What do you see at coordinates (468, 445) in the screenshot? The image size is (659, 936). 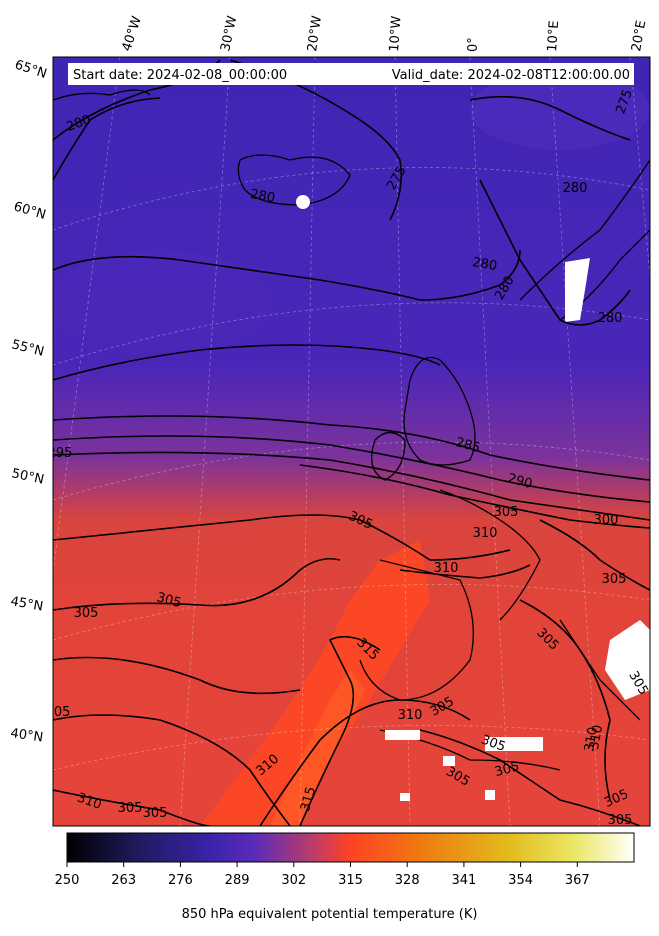 I see `contour-label: 285` at bounding box center [468, 445].